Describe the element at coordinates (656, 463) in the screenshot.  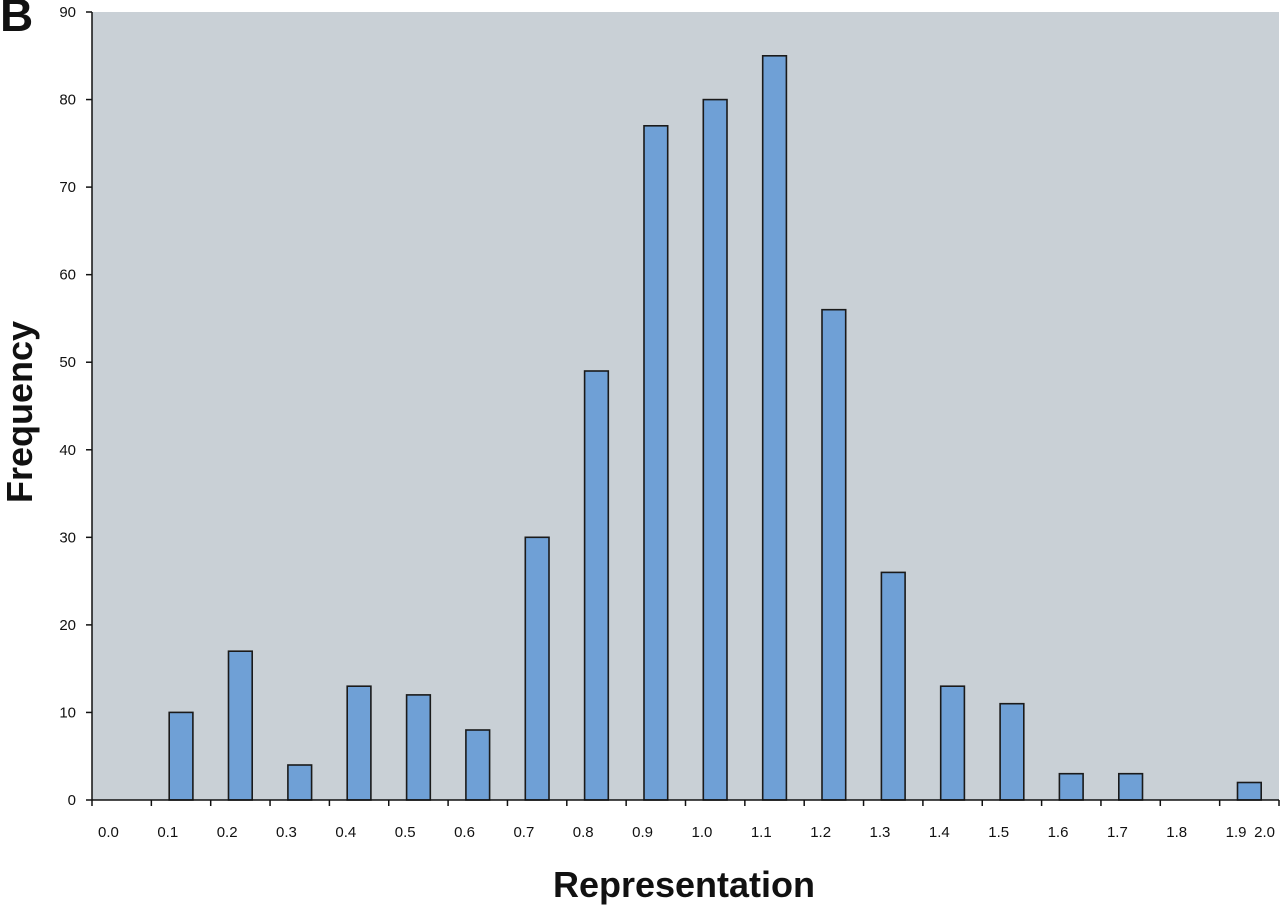
I see `bar-0.9-1.0` at that location.